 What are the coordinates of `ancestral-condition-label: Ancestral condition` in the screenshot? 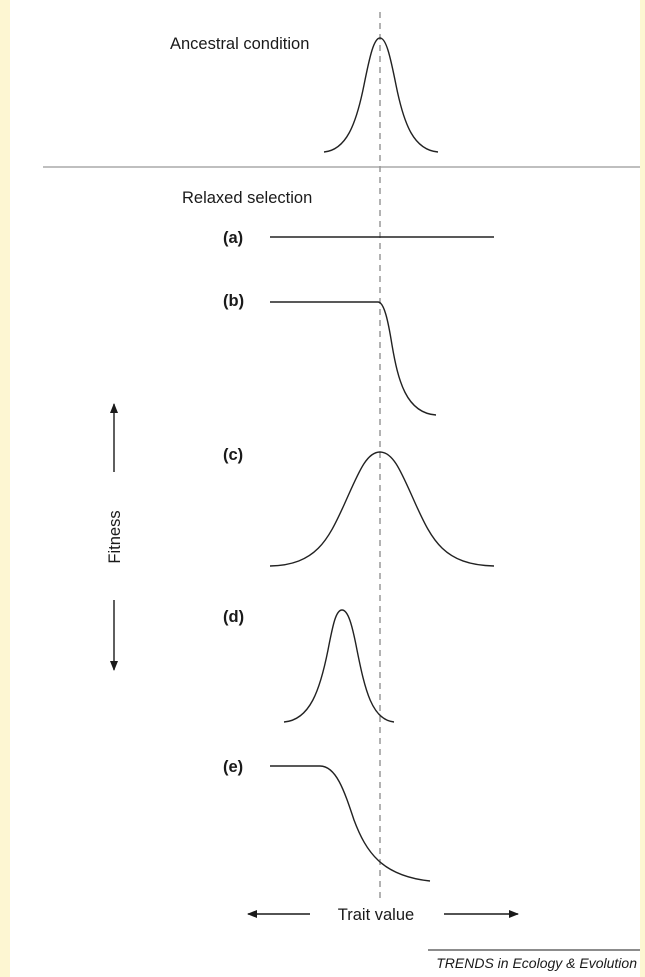 It's located at (239, 44).